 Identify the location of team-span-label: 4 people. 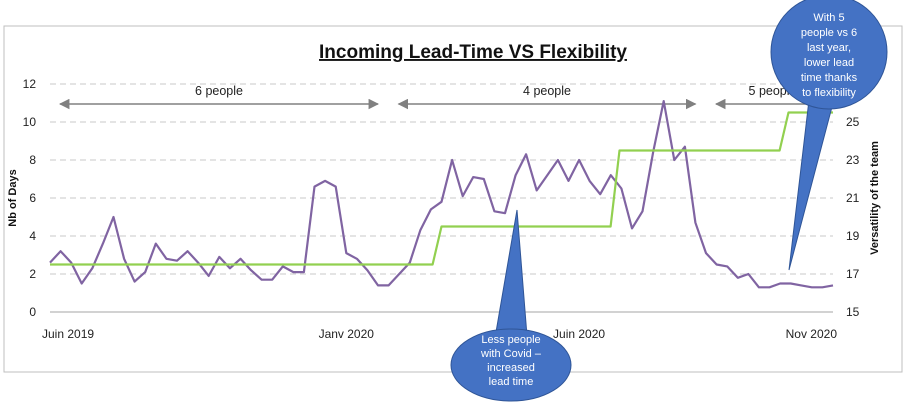
(547, 91).